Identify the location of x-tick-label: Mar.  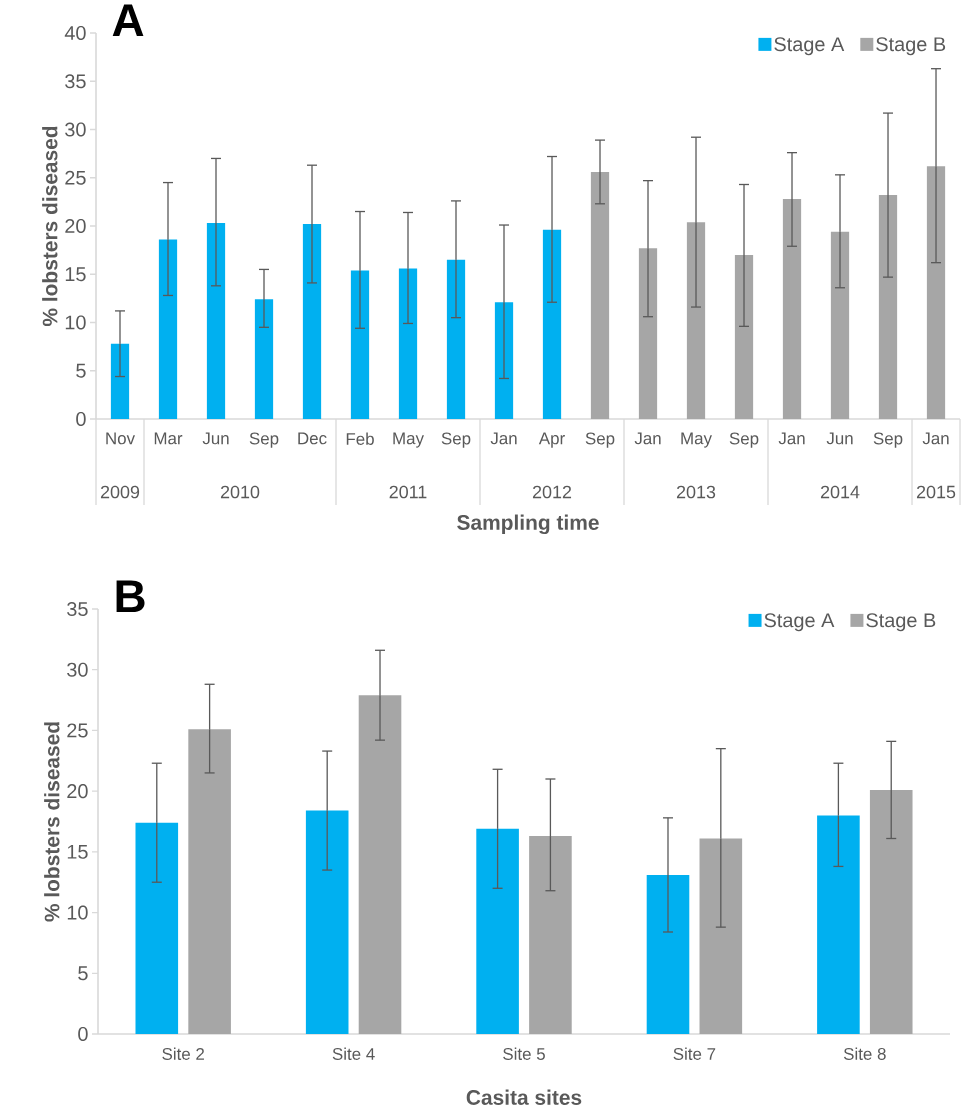
(168, 438).